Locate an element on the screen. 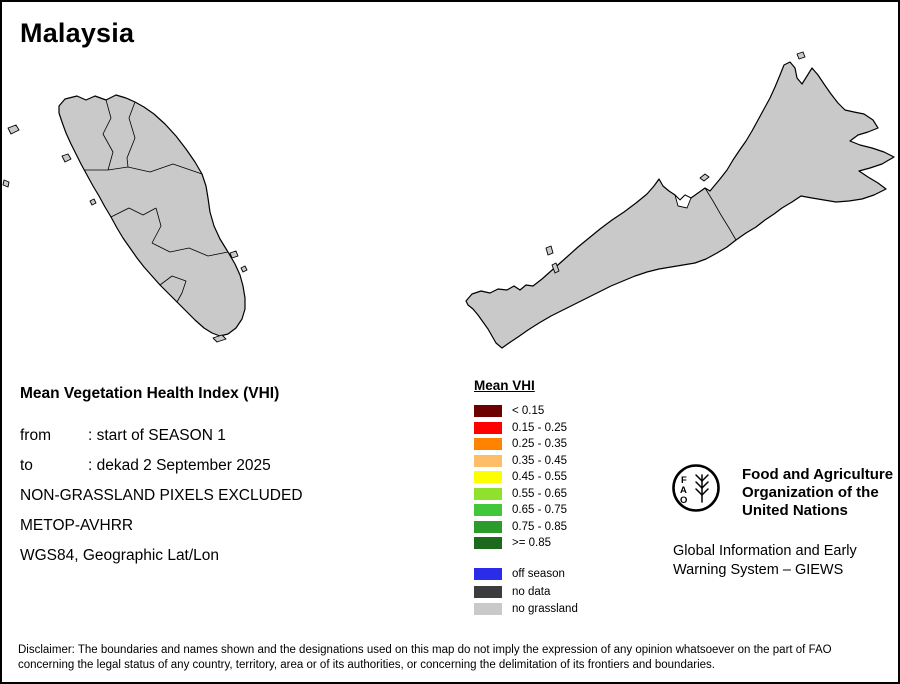 This screenshot has width=900, height=684. fao-logo-letter-a: A is located at coordinates (683, 490).